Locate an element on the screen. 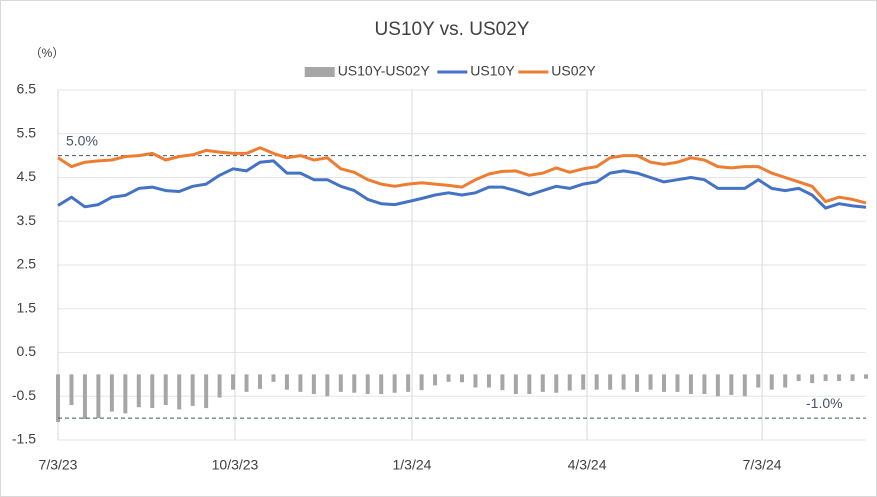 This screenshot has height=497, width=877. y-tick-label: -1.5 is located at coordinates (24, 439).